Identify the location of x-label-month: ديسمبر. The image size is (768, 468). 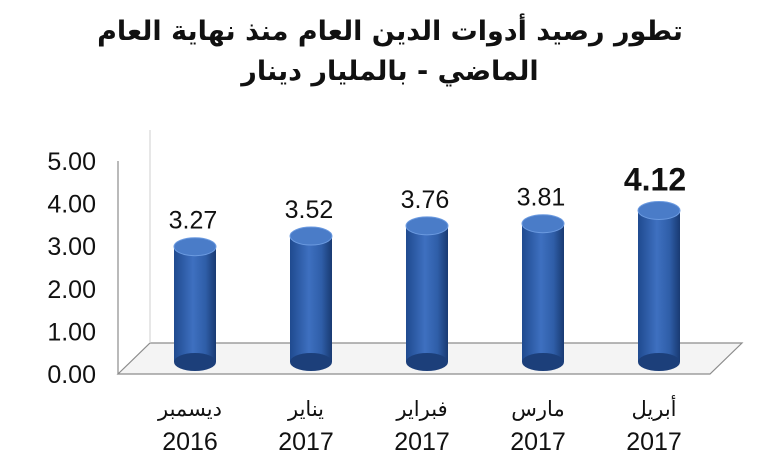
(189, 409).